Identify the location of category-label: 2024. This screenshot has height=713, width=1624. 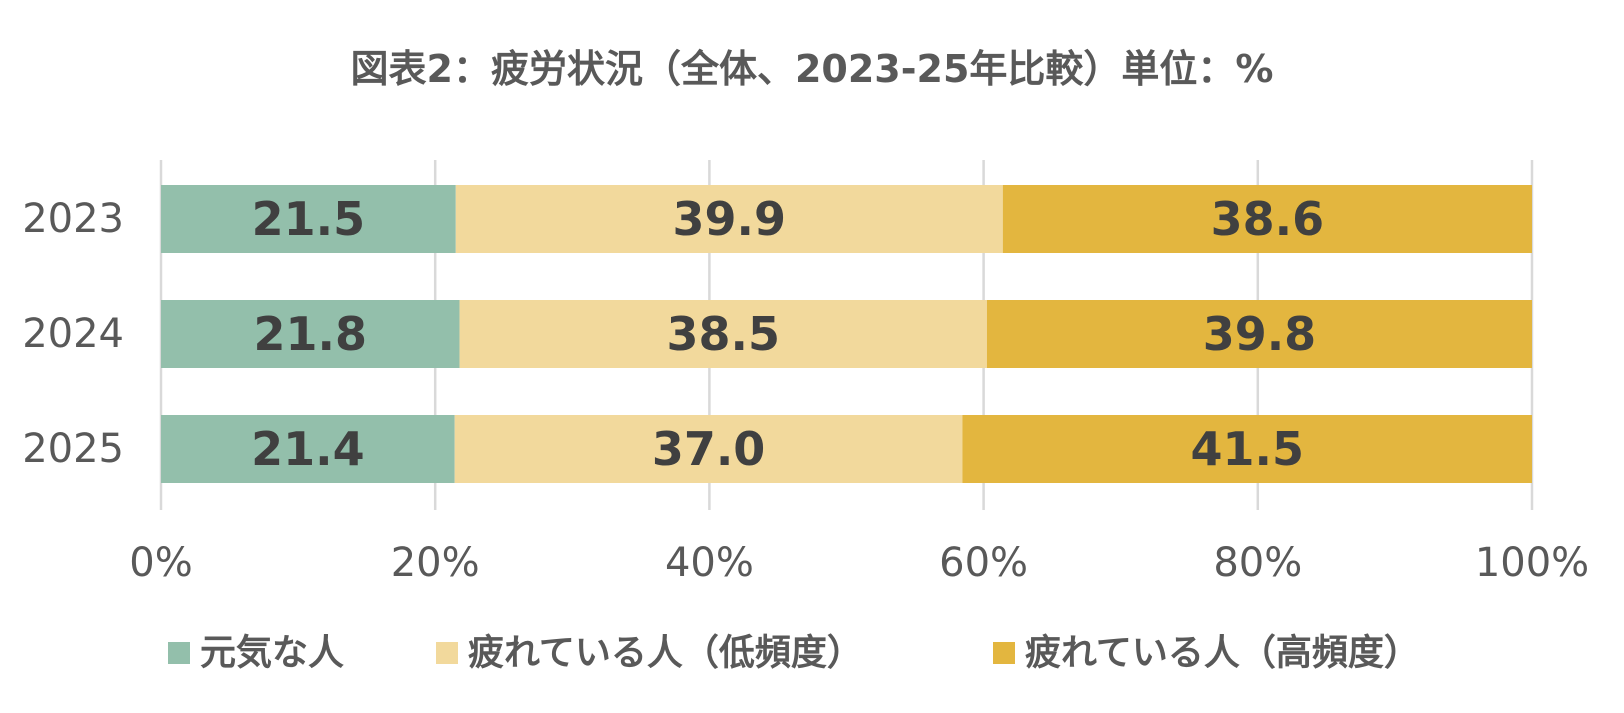
(73, 334).